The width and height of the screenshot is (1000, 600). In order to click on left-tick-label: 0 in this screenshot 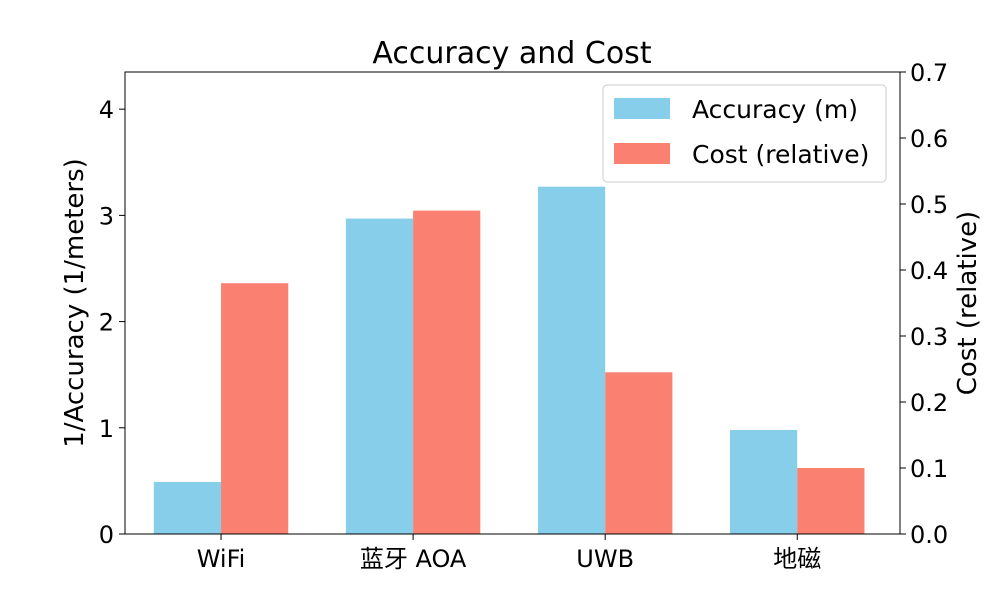, I will do `click(106, 535)`.